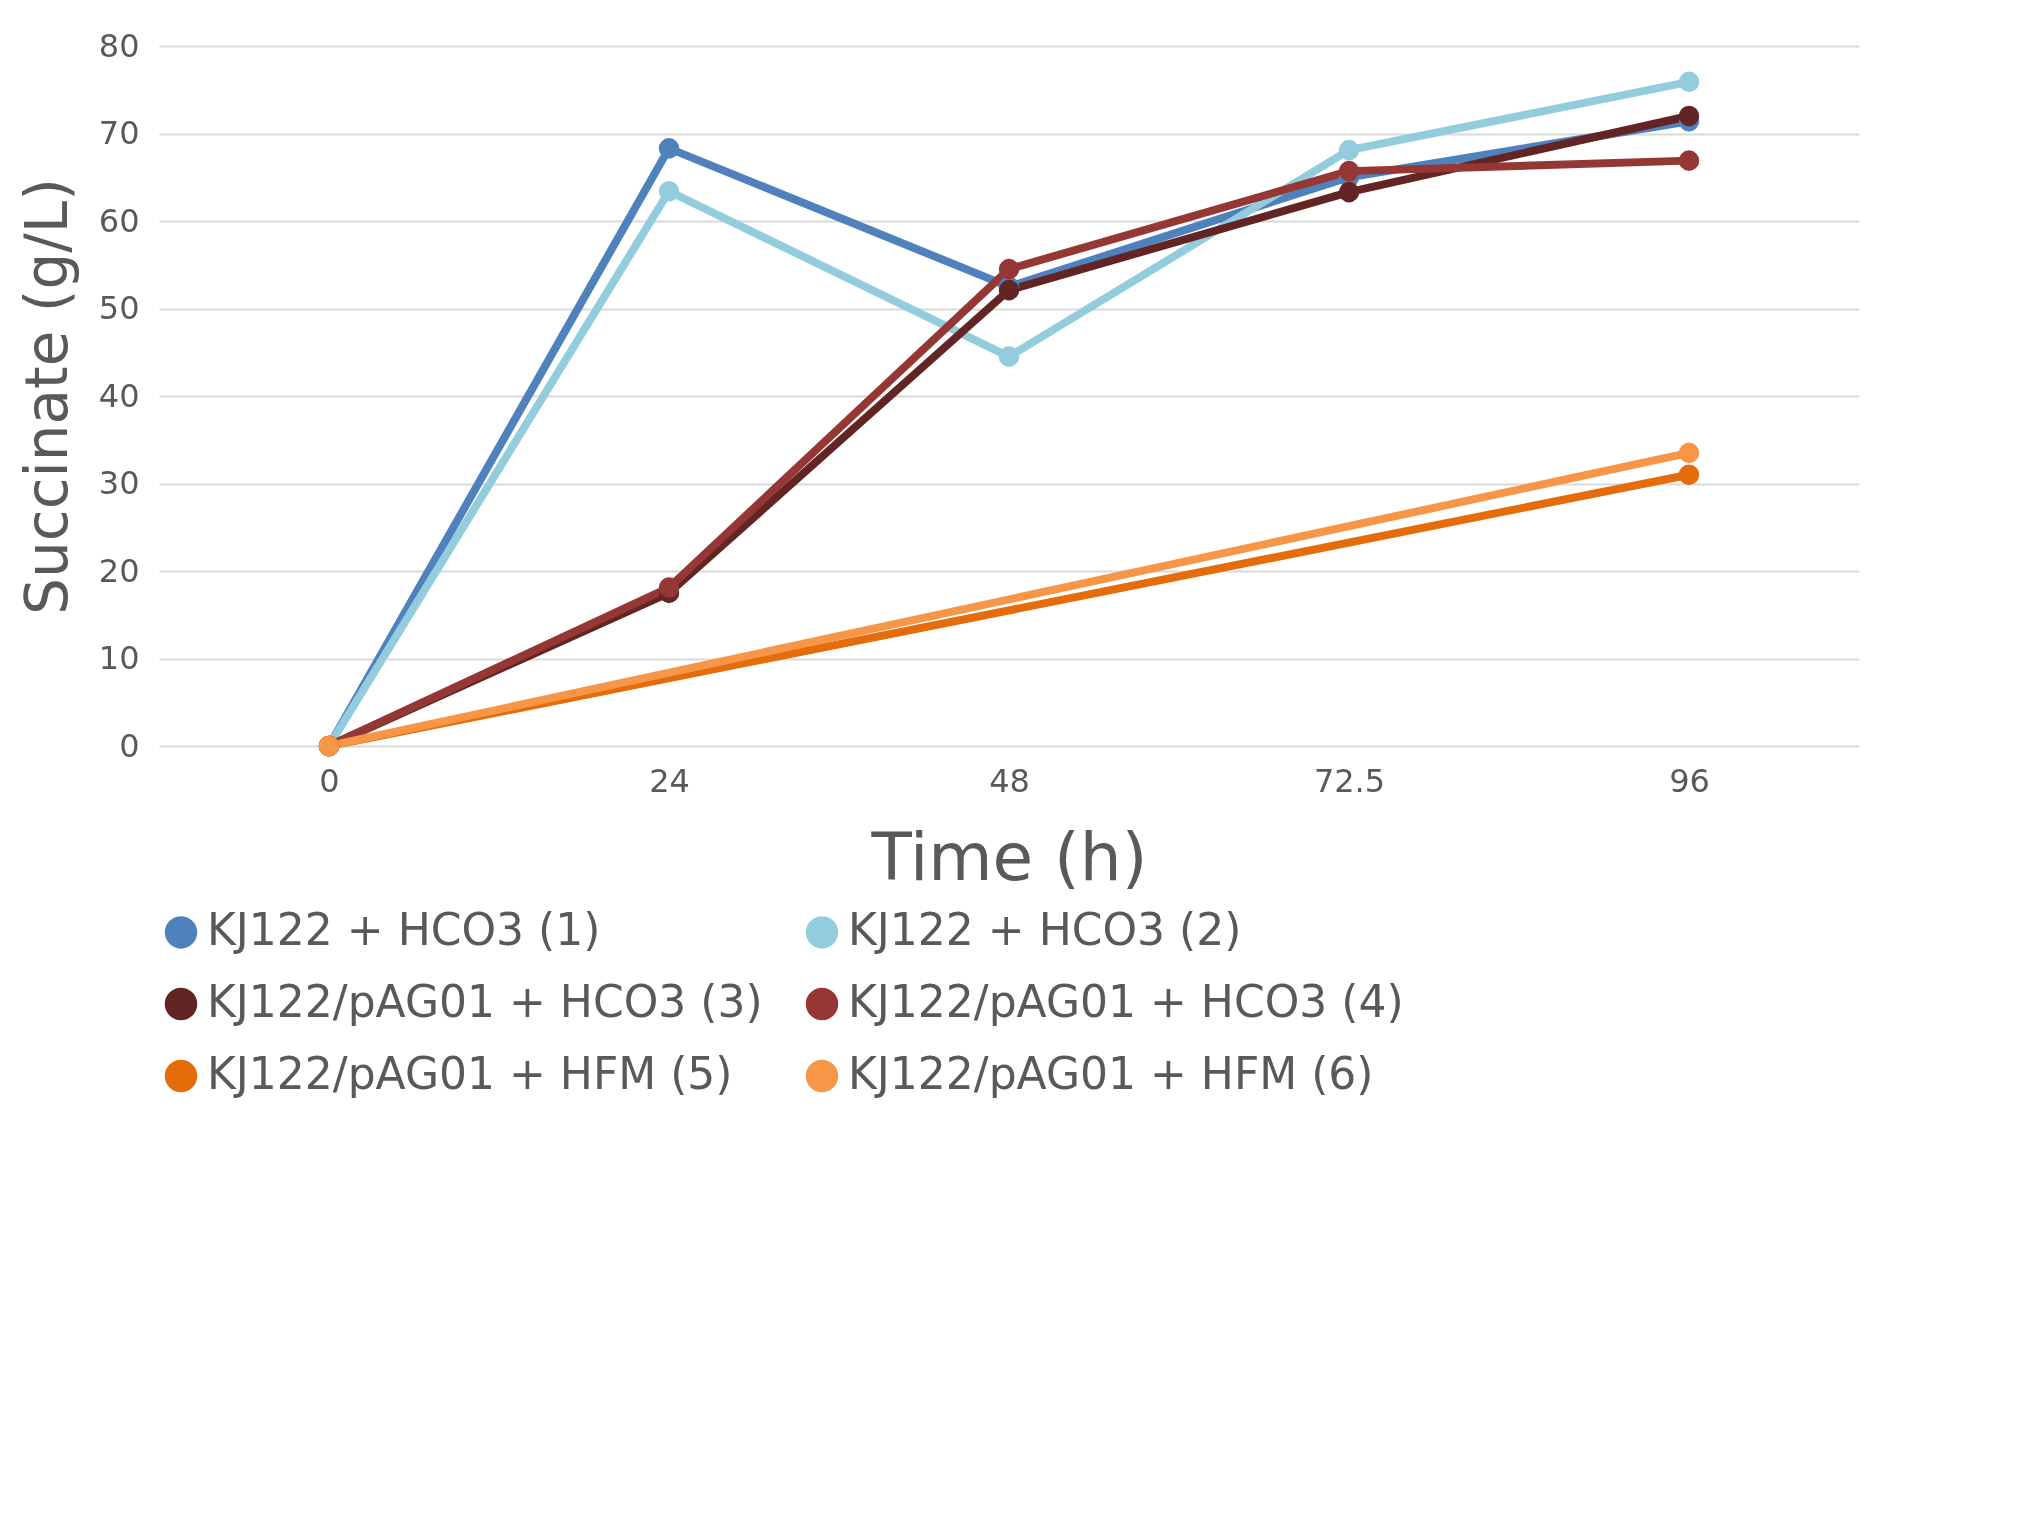  I want to click on y-axis-title: Succinate (g/L), so click(46, 396).